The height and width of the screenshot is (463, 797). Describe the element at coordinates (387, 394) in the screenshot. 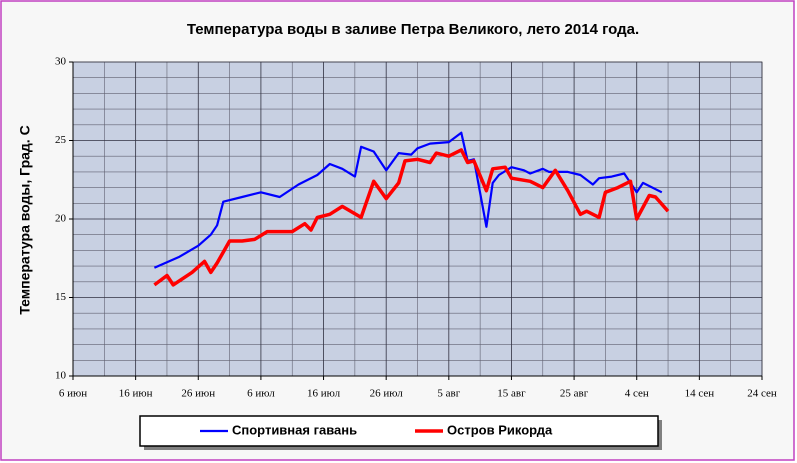

I see `x-tick-label: 26 июл` at that location.